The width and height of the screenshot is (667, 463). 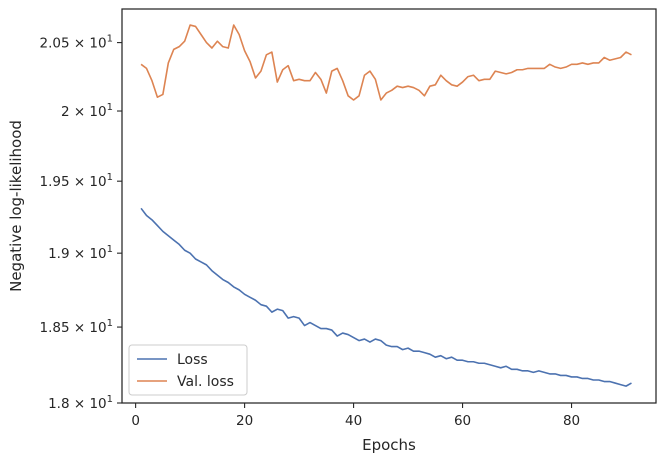 I want to click on y-tick-label: 2.05 × 10¹, so click(x=76, y=43).